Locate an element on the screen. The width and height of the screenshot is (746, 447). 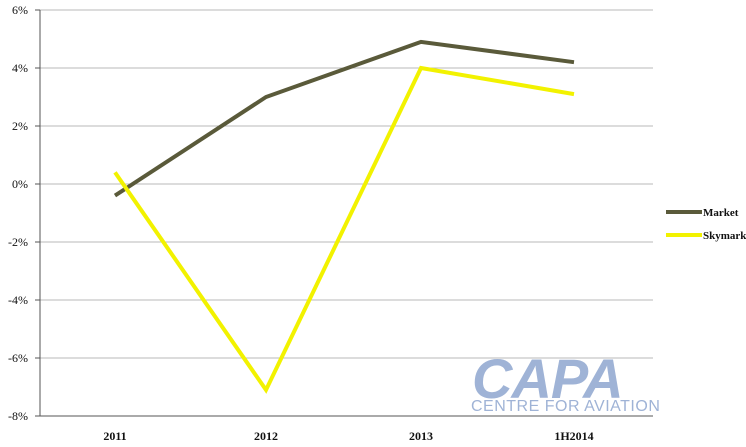
watermark-brand: CAPA is located at coordinates (547, 378).